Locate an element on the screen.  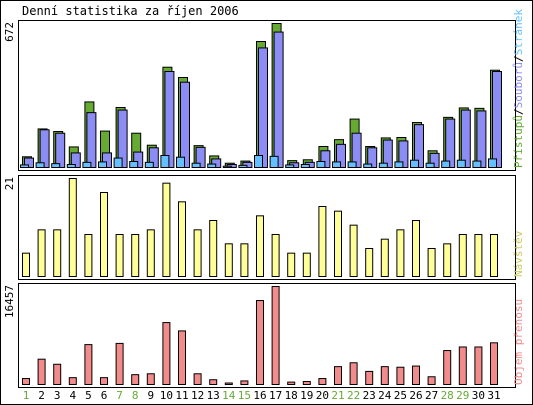
day-label-9: 9 is located at coordinates (150, 395).